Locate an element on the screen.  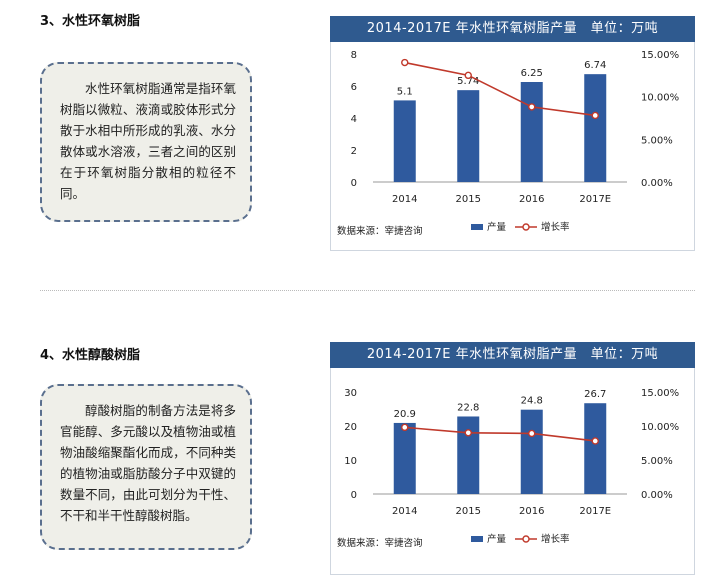
data-label: 20.9 is located at coordinates (405, 414).